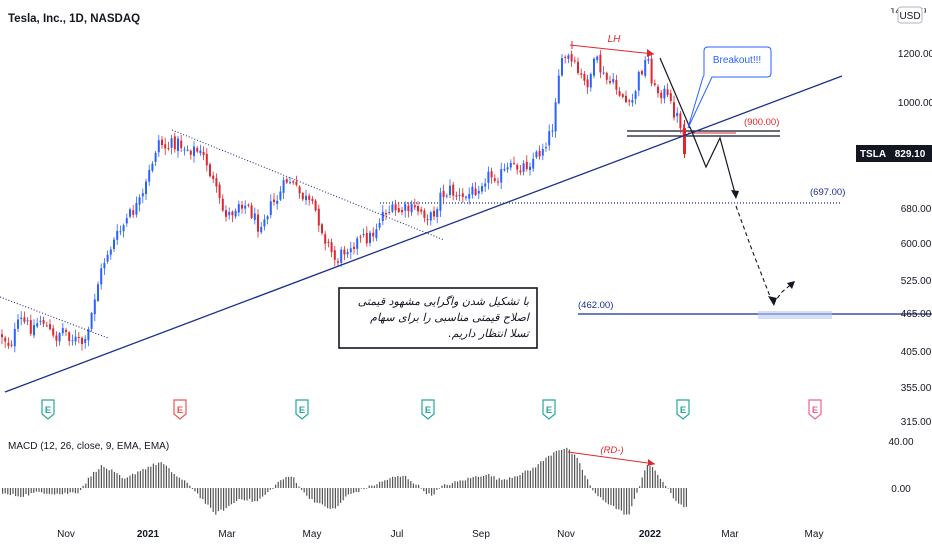 The height and width of the screenshot is (550, 932). What do you see at coordinates (227, 534) in the screenshot?
I see `time-tick-label: Mar` at bounding box center [227, 534].